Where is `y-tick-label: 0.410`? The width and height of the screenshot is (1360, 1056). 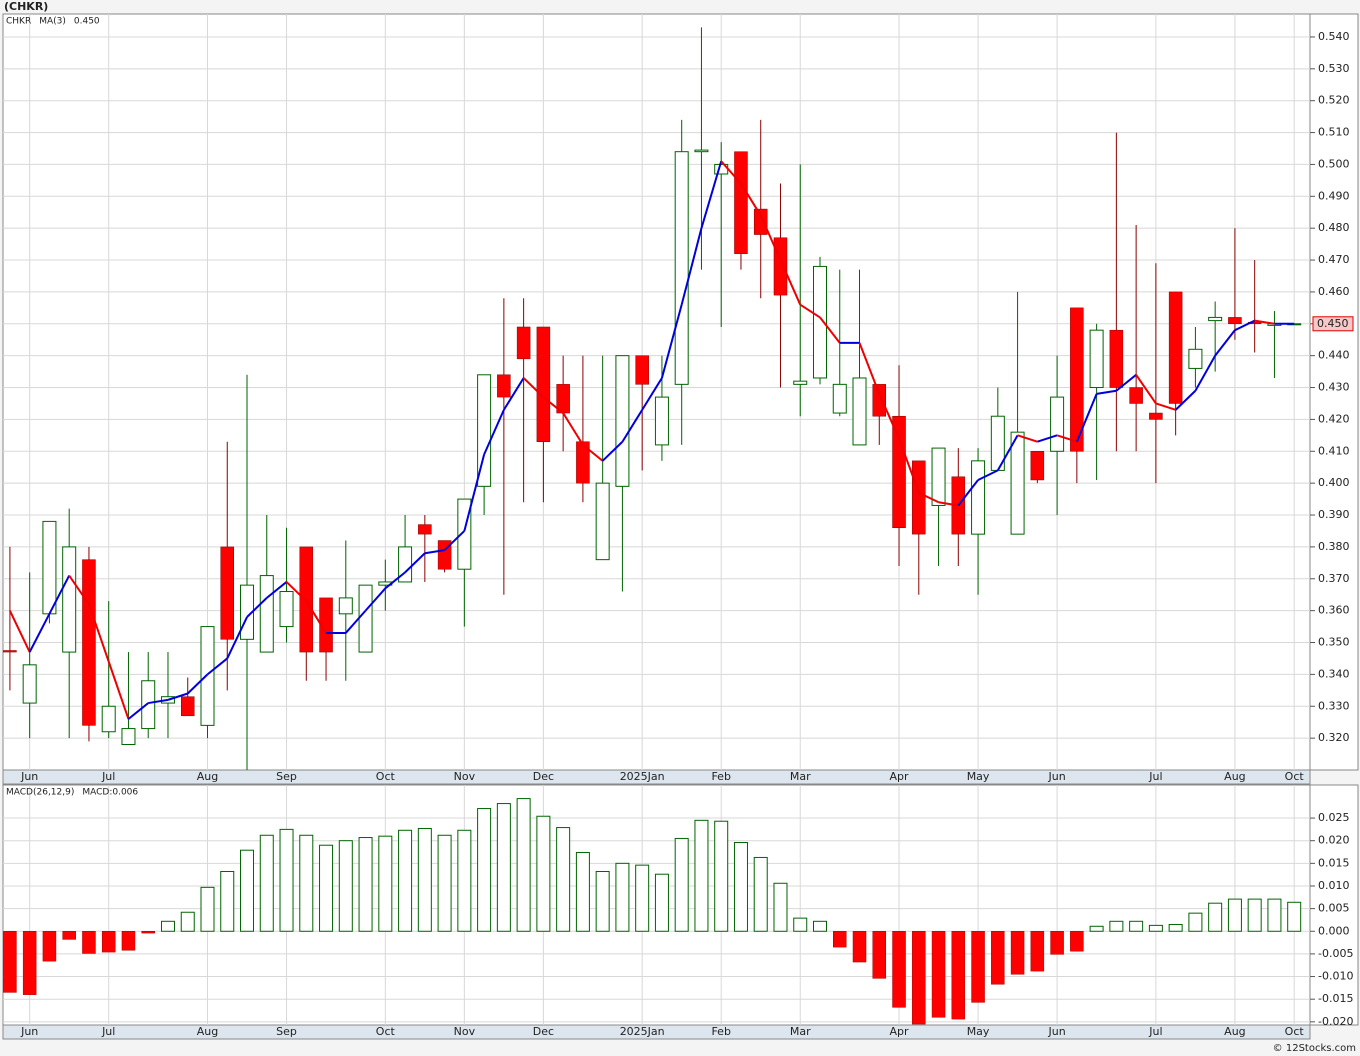
y-tick-label: 0.410 is located at coordinates (1334, 450).